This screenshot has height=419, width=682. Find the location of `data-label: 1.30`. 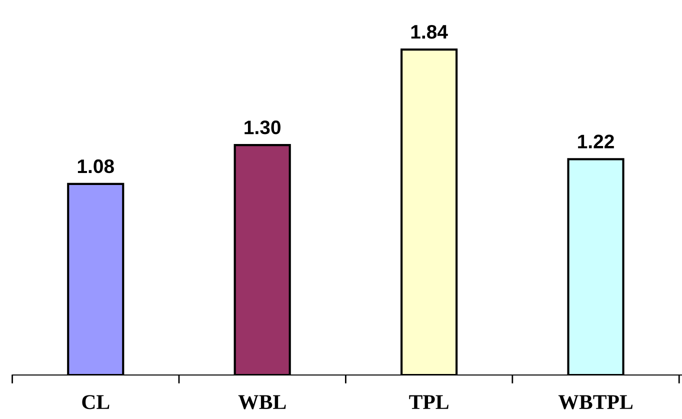

data-label: 1.30 is located at coordinates (262, 127).